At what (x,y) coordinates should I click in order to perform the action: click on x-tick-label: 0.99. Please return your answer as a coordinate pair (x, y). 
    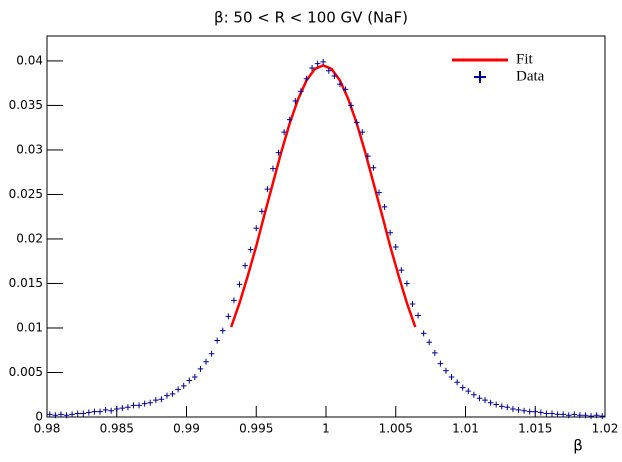
    Looking at the image, I should click on (186, 429).